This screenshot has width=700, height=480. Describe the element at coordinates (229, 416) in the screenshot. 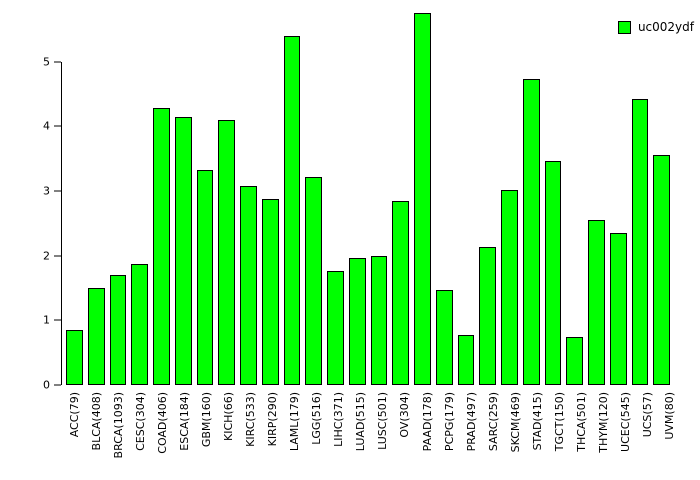

I see `x-tick-label: KICH(66)` at that location.